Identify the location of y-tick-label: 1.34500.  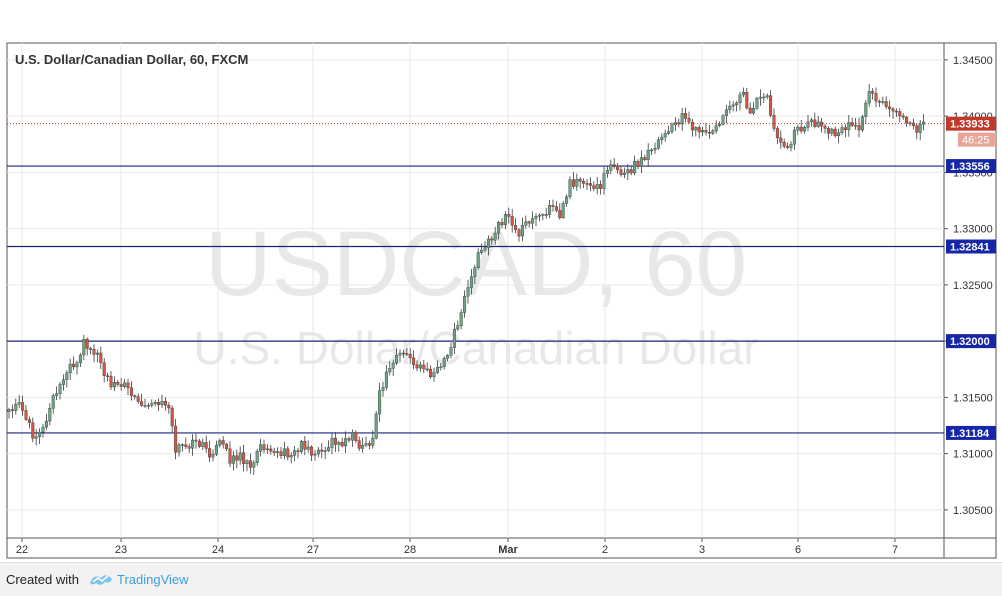
(973, 61).